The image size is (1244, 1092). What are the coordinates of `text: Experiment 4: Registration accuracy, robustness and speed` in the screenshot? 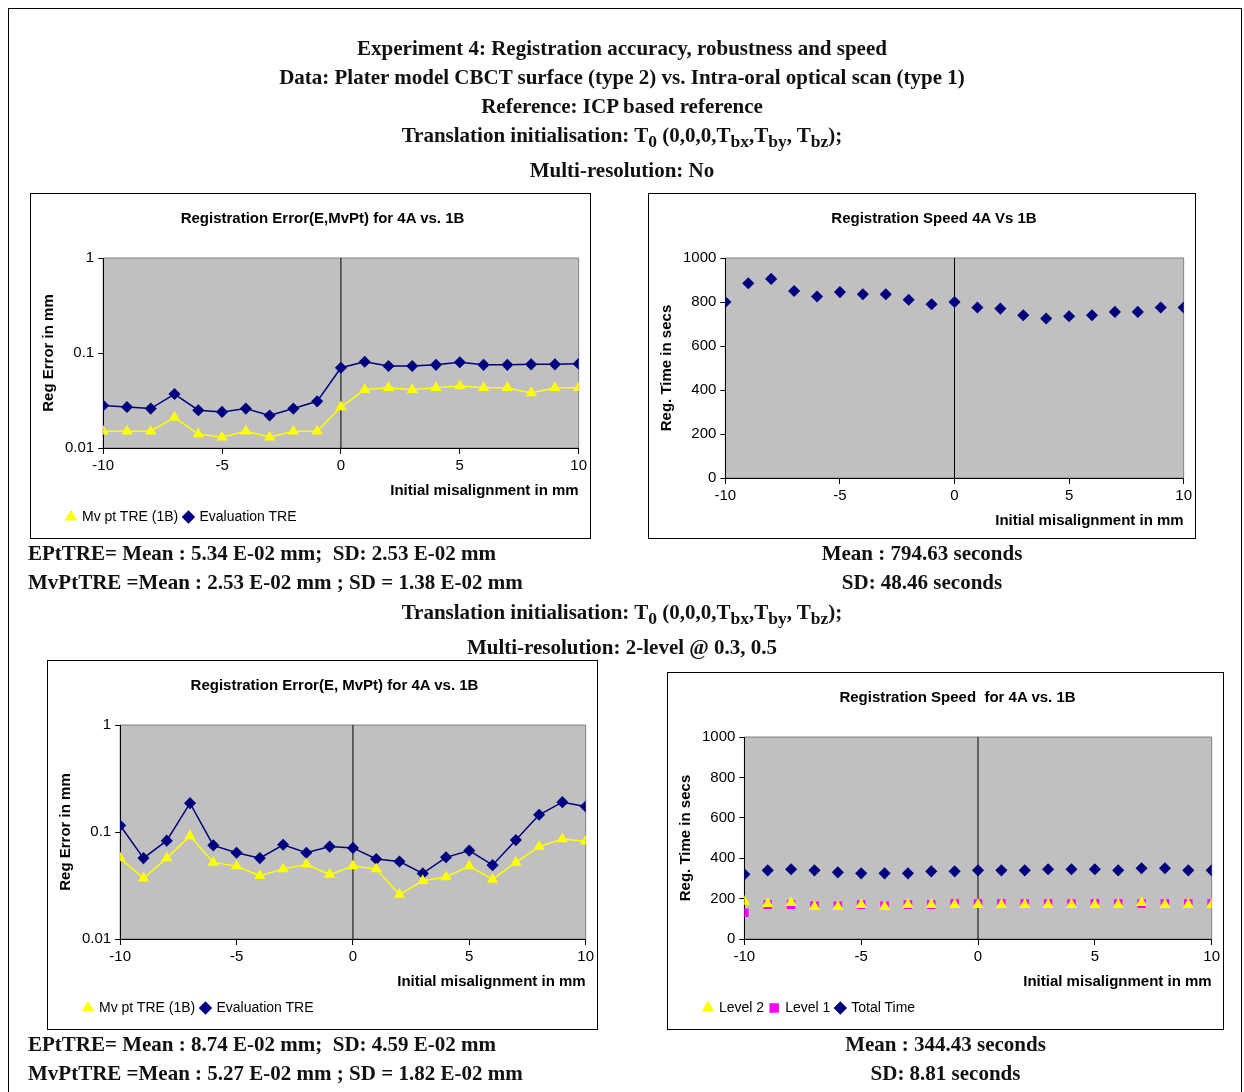 It's located at (622, 48).